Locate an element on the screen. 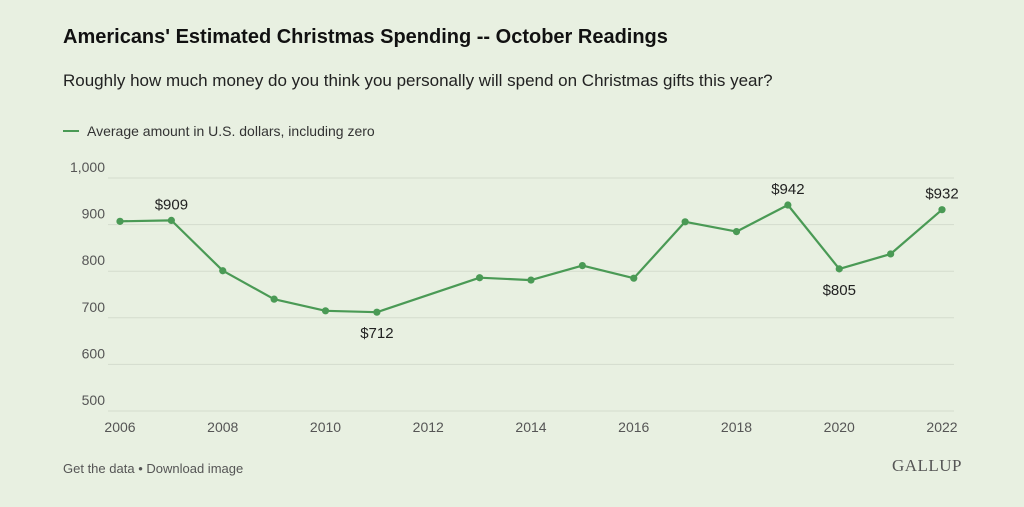  legend-line-swatch is located at coordinates (71, 131).